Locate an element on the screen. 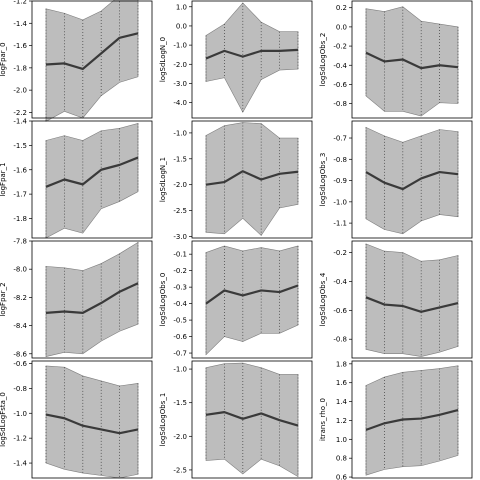 The height and width of the screenshot is (480, 480). chart-panel-8: -0.2 -0.4 -0.6 -0.8 logSdLogObs_4 is located at coordinates (396, 299).